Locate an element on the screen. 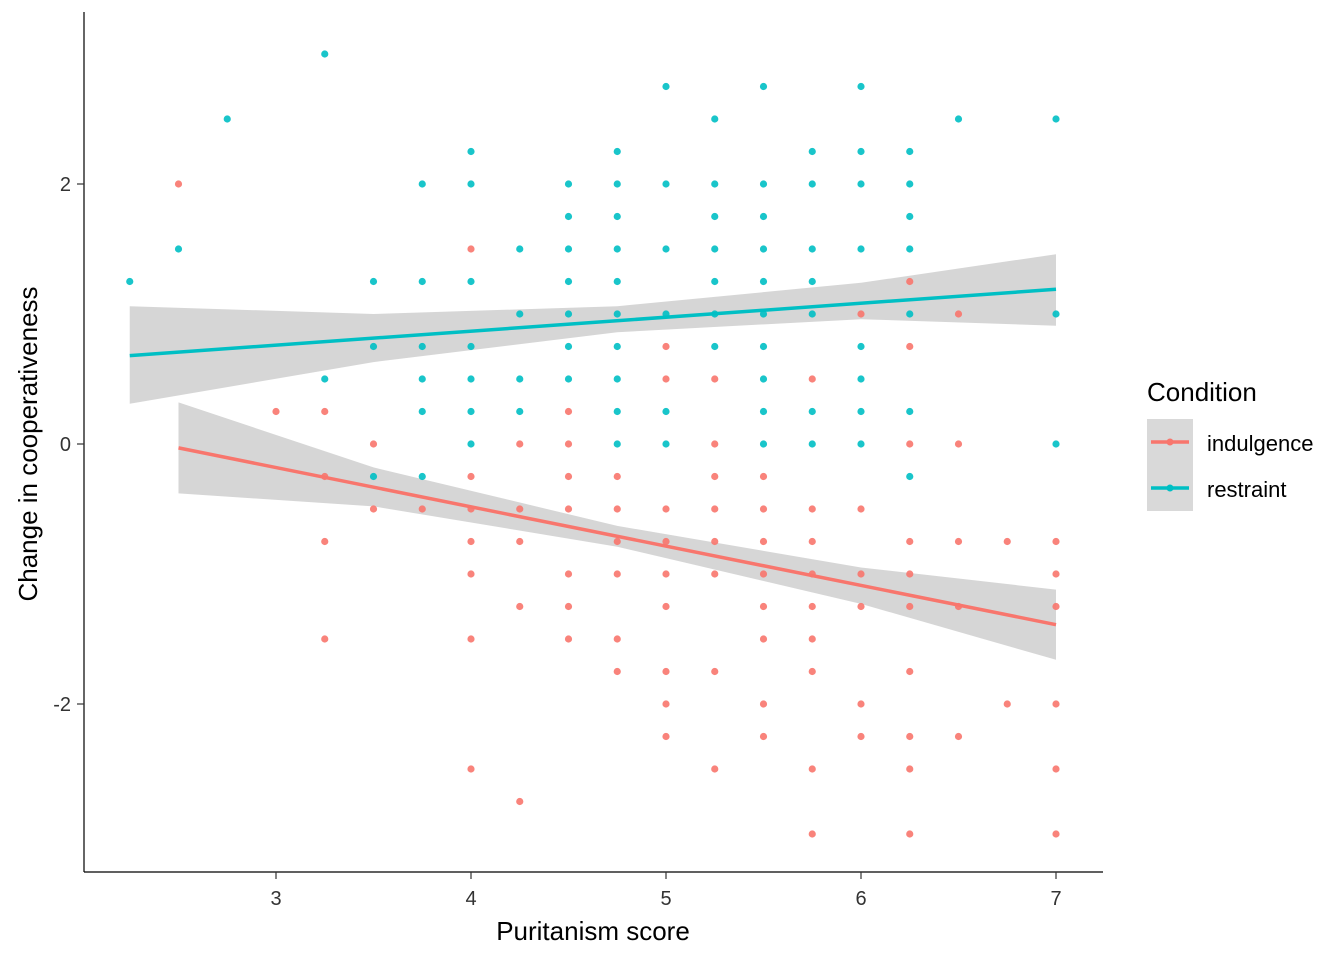 Image resolution: width=1344 pixels, height=965 pixels. y-tick-label: -2 is located at coordinates (62, 705).